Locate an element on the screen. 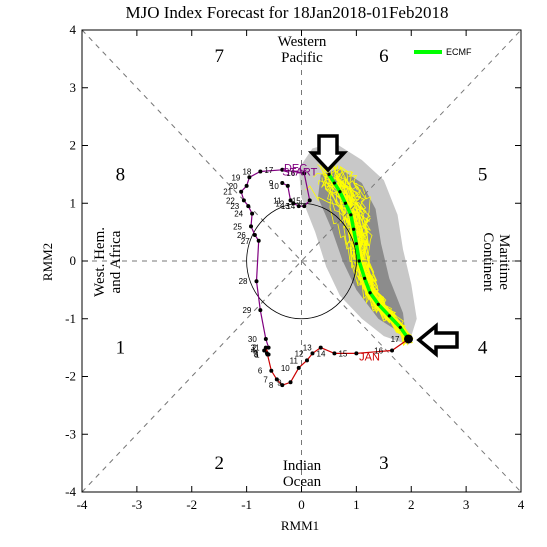  day-label: 30 is located at coordinates (252, 339).